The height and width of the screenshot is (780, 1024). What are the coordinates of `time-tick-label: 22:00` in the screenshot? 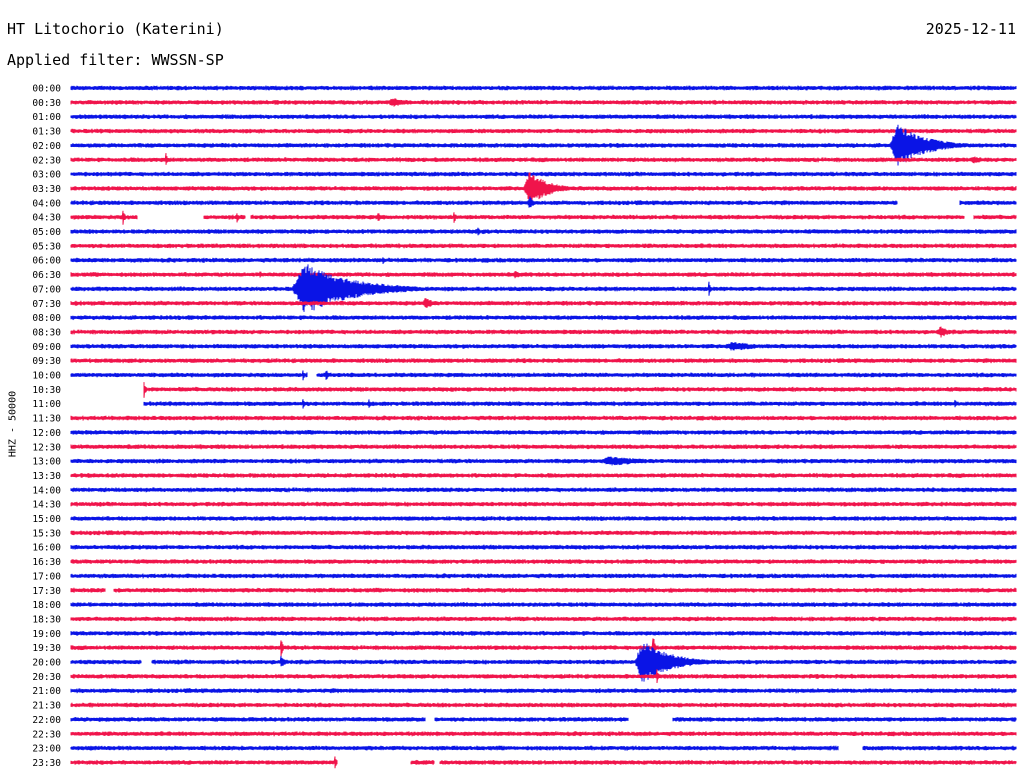 It's located at (46, 720).